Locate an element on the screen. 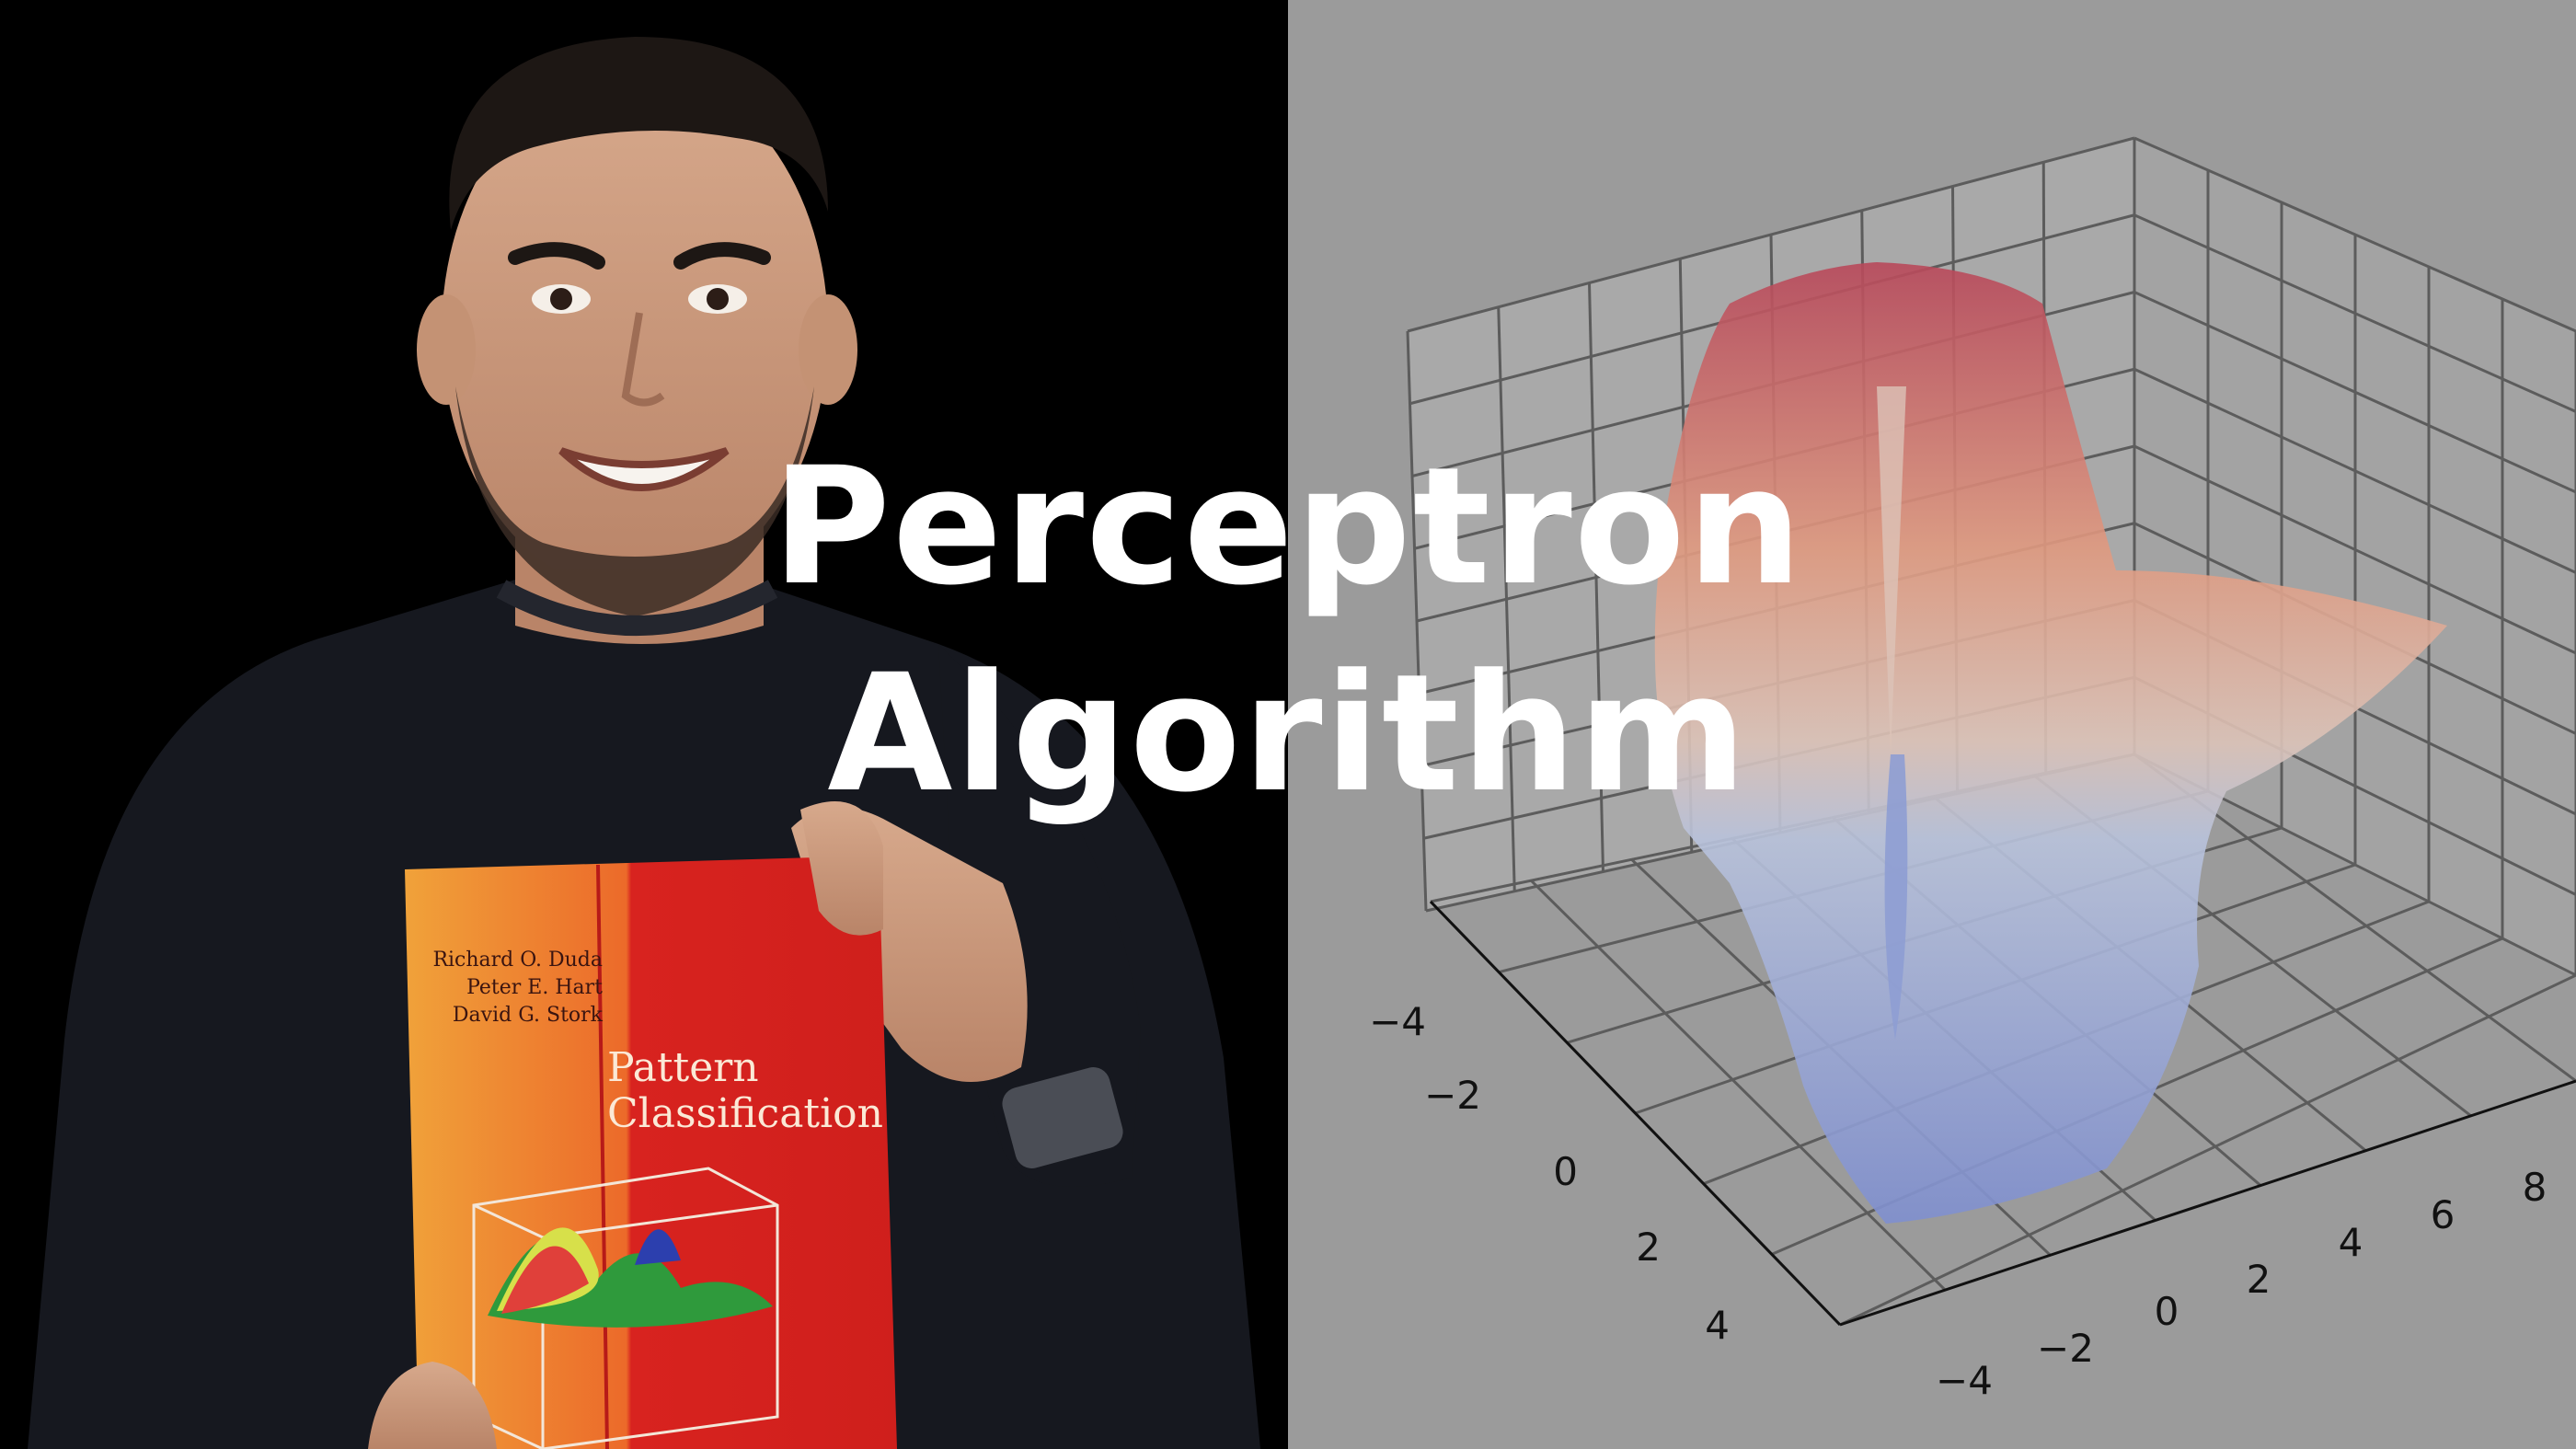  watch is located at coordinates (1062, 1117).